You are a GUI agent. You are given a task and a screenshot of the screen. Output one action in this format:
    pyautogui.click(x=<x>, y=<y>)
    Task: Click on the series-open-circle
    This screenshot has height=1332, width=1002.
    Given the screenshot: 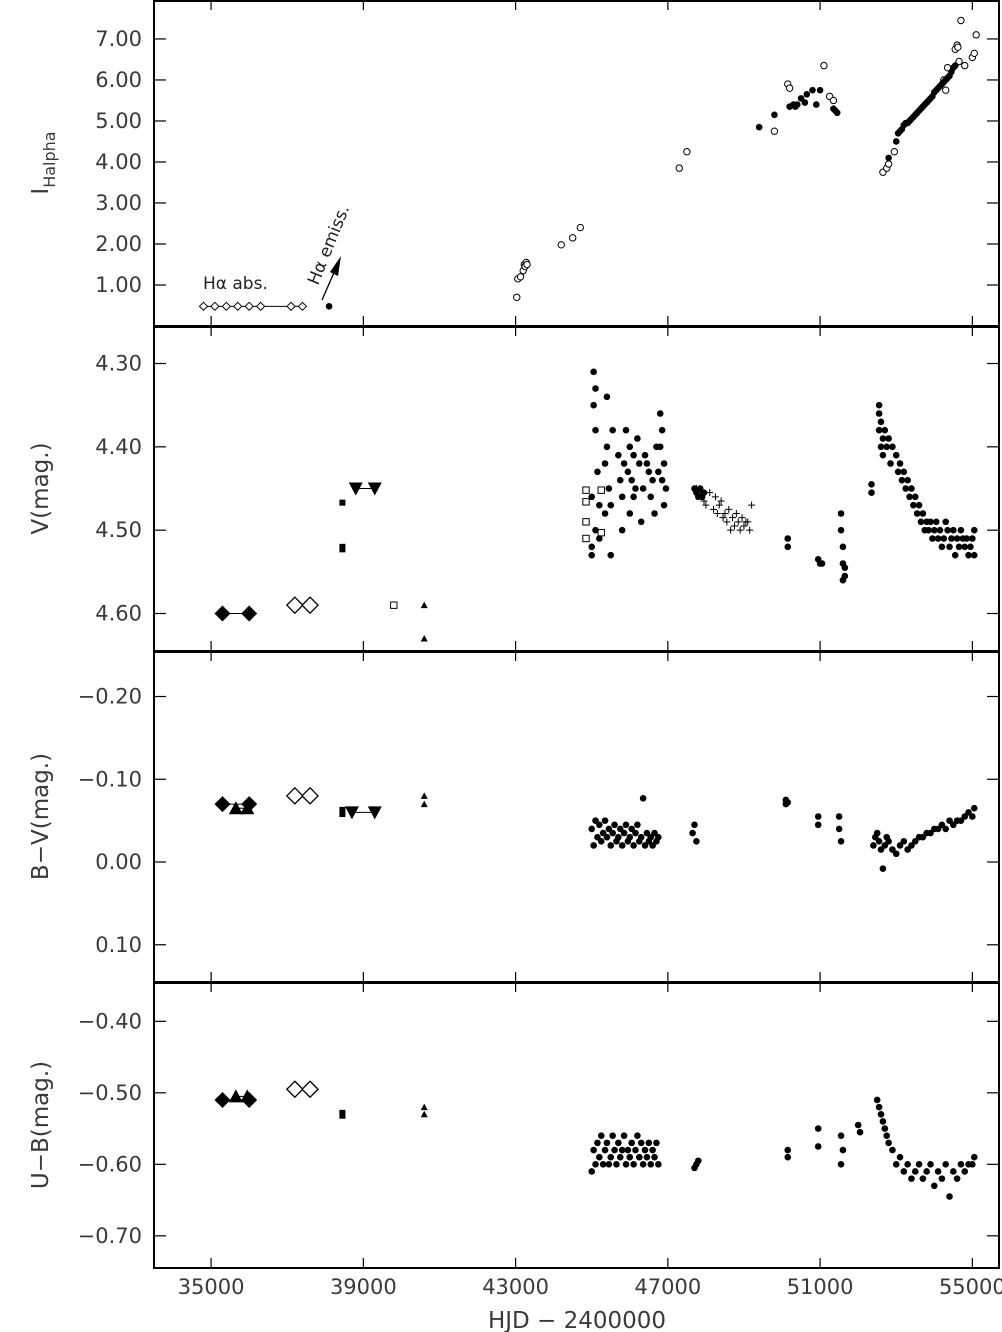 What is the action you would take?
    pyautogui.click(x=746, y=158)
    